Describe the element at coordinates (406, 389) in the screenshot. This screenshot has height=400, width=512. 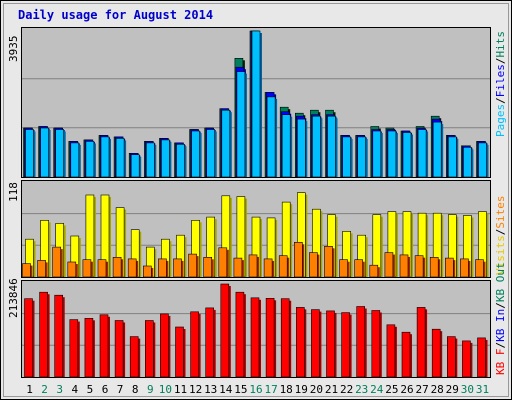
I see `x-axis-day-label: 26` at that location.